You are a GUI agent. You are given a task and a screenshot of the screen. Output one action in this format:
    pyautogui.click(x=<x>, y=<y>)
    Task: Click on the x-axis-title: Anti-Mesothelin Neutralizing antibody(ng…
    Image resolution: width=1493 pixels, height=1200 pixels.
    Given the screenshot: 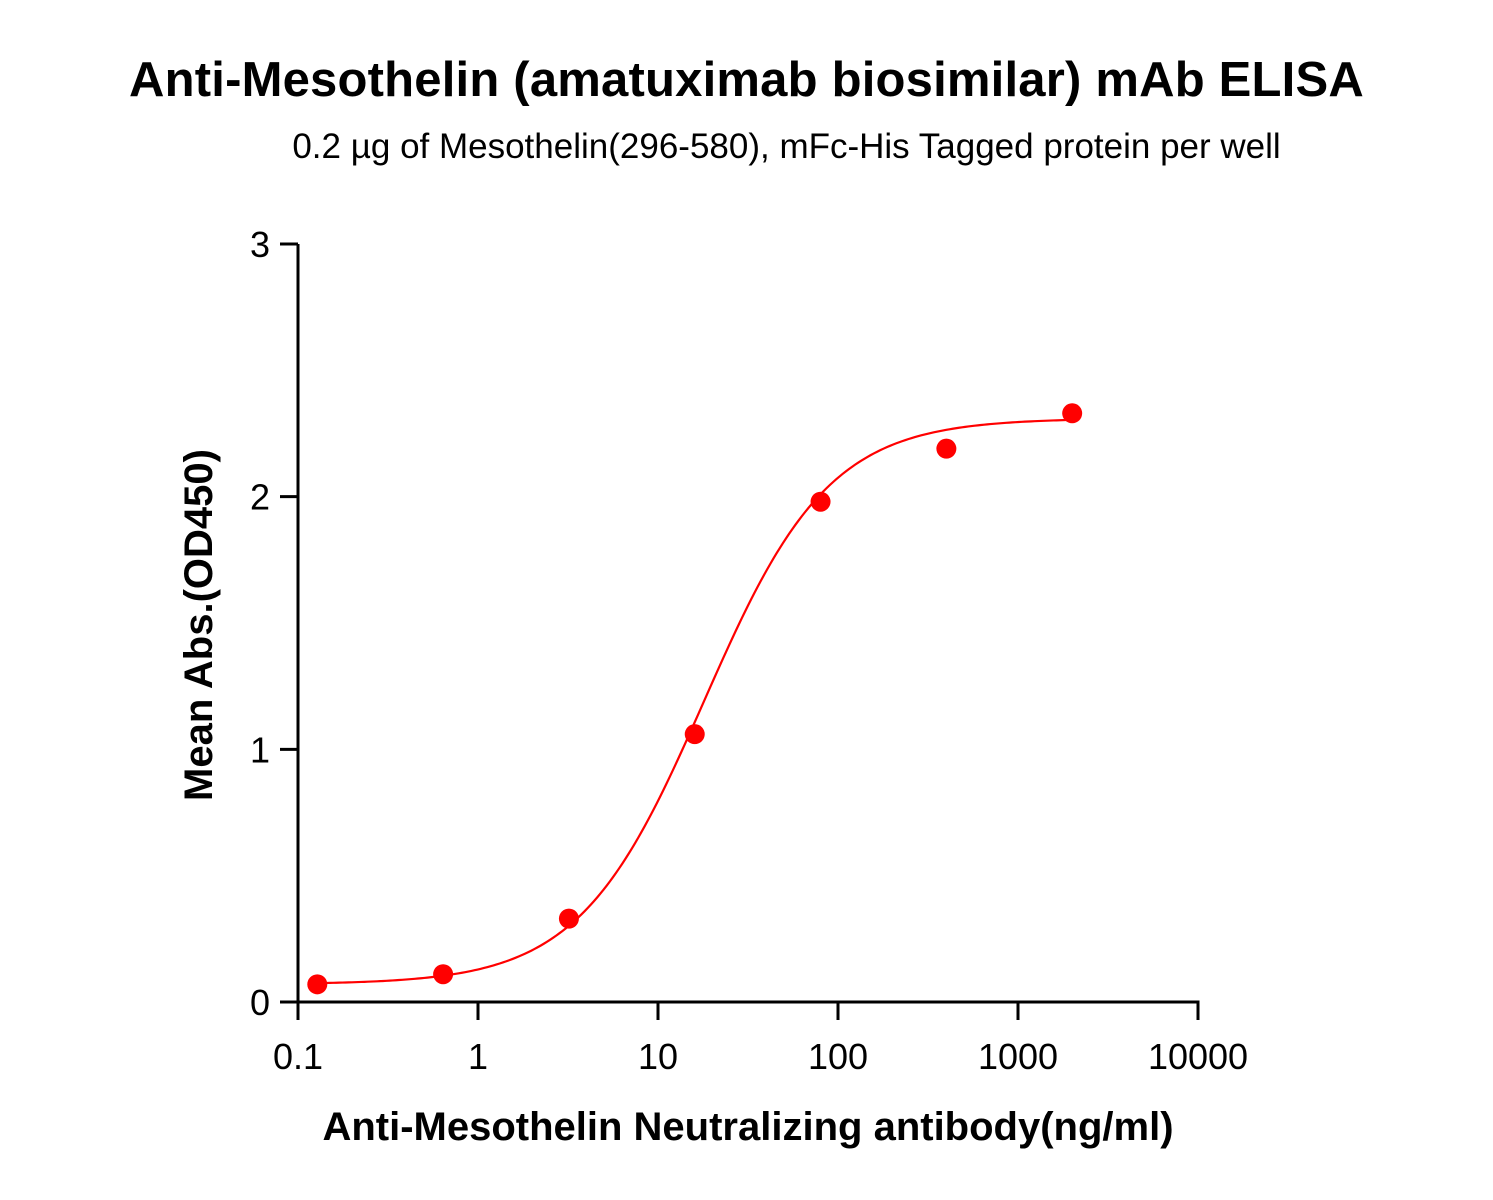 What is the action you would take?
    pyautogui.click(x=747, y=1127)
    